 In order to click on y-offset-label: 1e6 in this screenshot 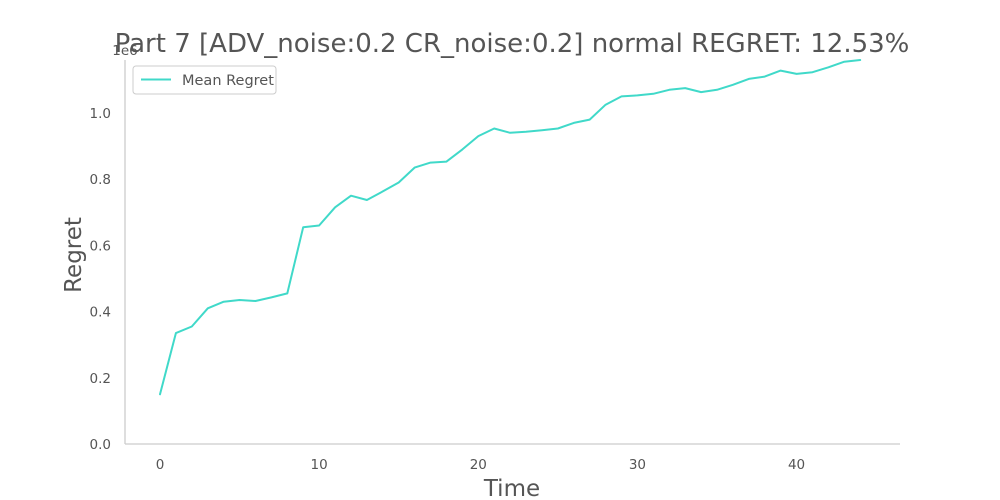, I will do `click(124, 51)`.